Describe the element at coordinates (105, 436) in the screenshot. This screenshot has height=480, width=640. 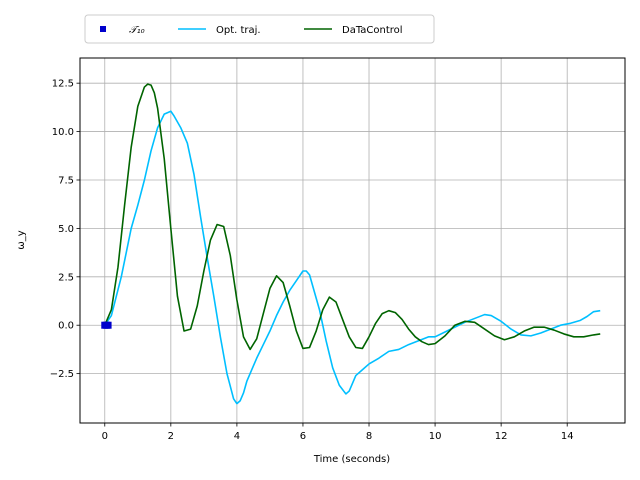
I see `x-tick-label: 0` at that location.